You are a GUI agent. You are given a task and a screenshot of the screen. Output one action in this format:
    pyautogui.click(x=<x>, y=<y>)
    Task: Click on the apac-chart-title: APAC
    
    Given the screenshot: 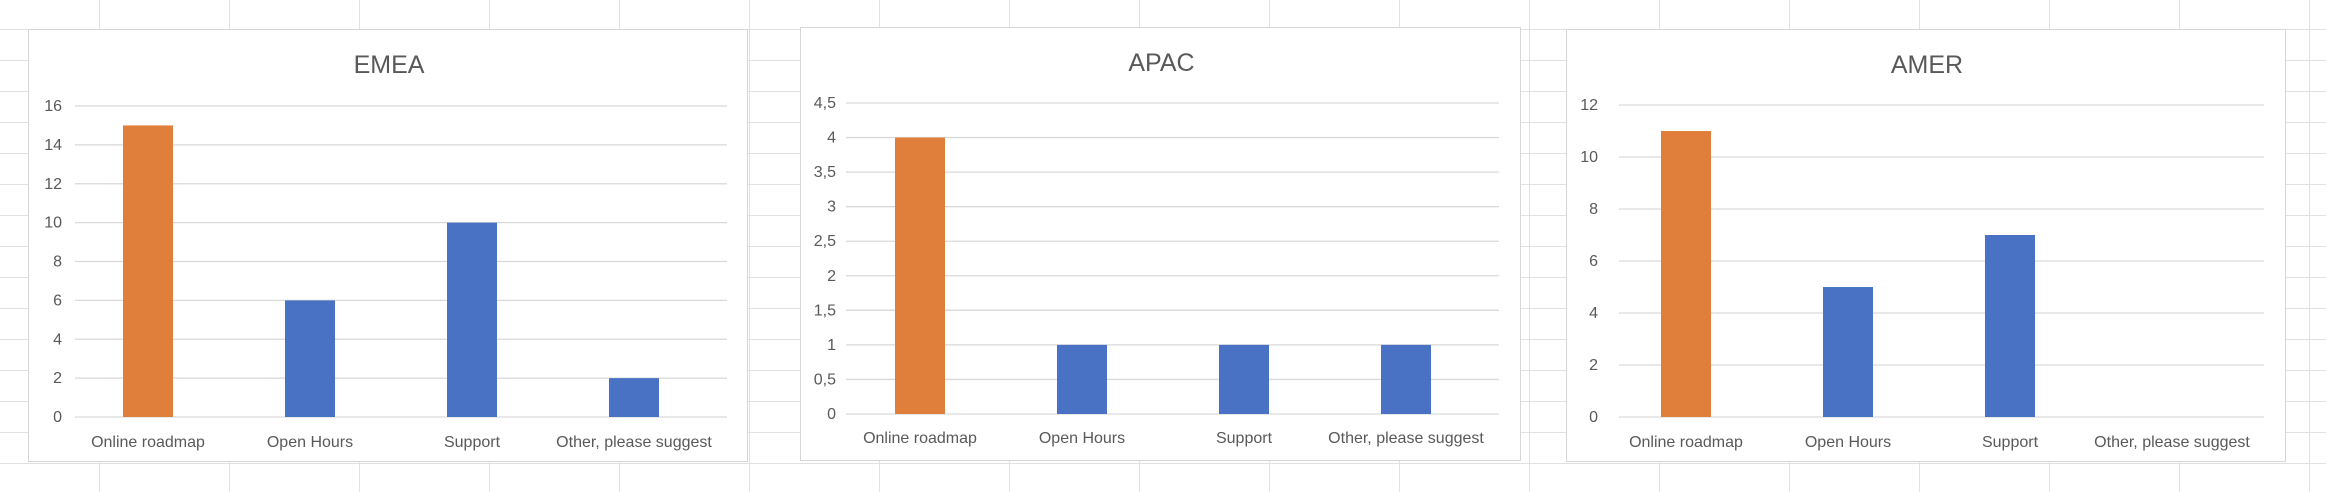 What is the action you would take?
    pyautogui.click(x=1161, y=63)
    